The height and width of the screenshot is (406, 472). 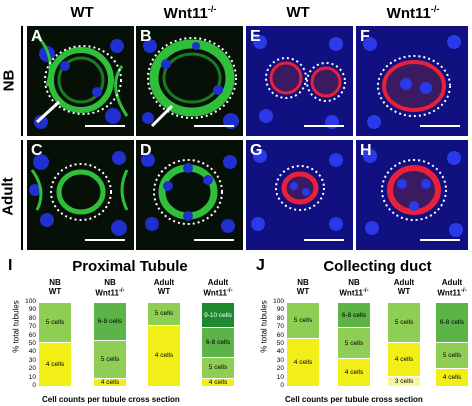 What do you see at coordinates (22, 81) in the screenshot?
I see `row-divider-nb` at bounding box center [22, 81].